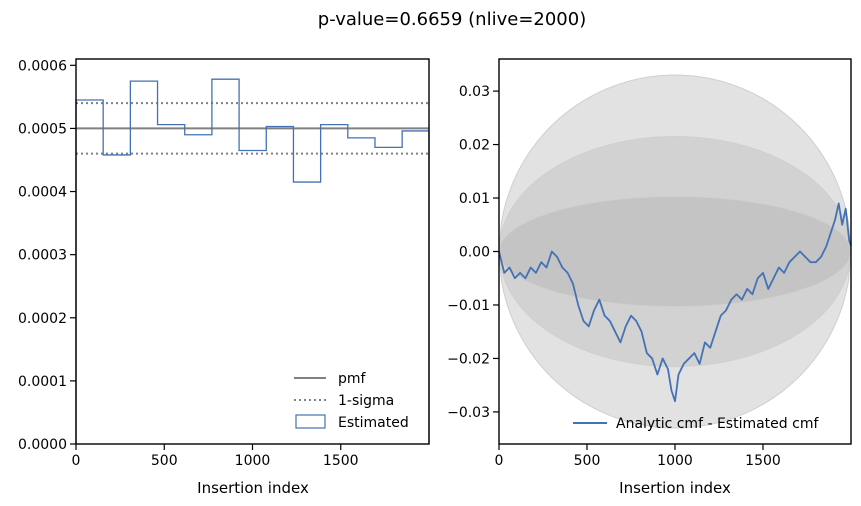 This screenshot has width=861, height=506. I want to click on legend-pmf-label: pmf, so click(352, 379).